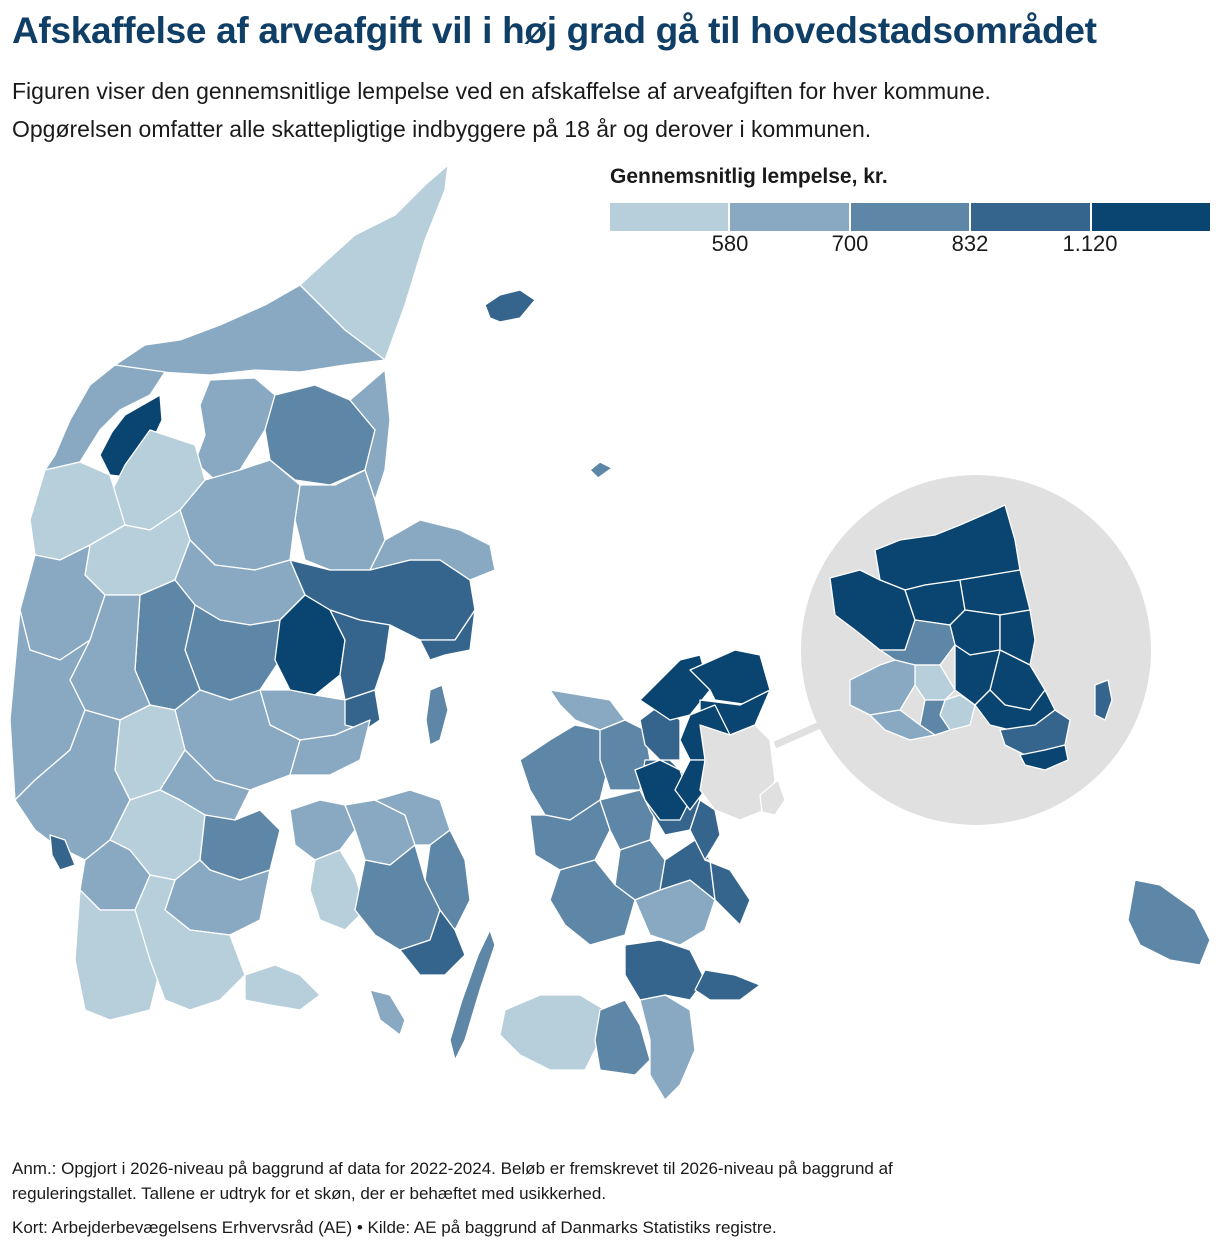 The height and width of the screenshot is (1252, 1220). I want to click on region-vordingborg, so click(665, 970).